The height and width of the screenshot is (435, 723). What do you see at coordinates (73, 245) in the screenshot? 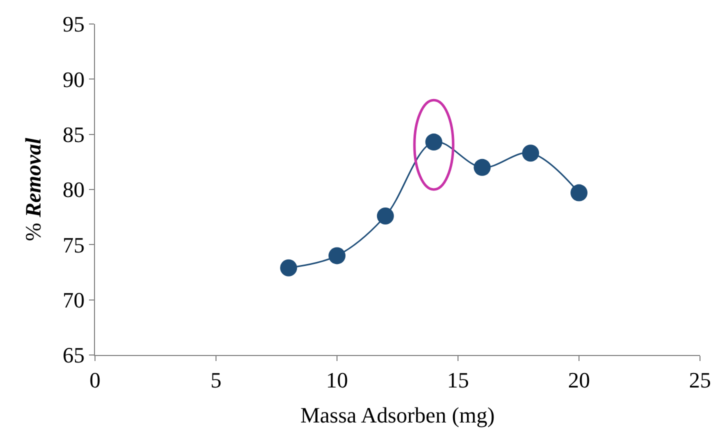
I see `y-tick-label: 75` at bounding box center [73, 245].